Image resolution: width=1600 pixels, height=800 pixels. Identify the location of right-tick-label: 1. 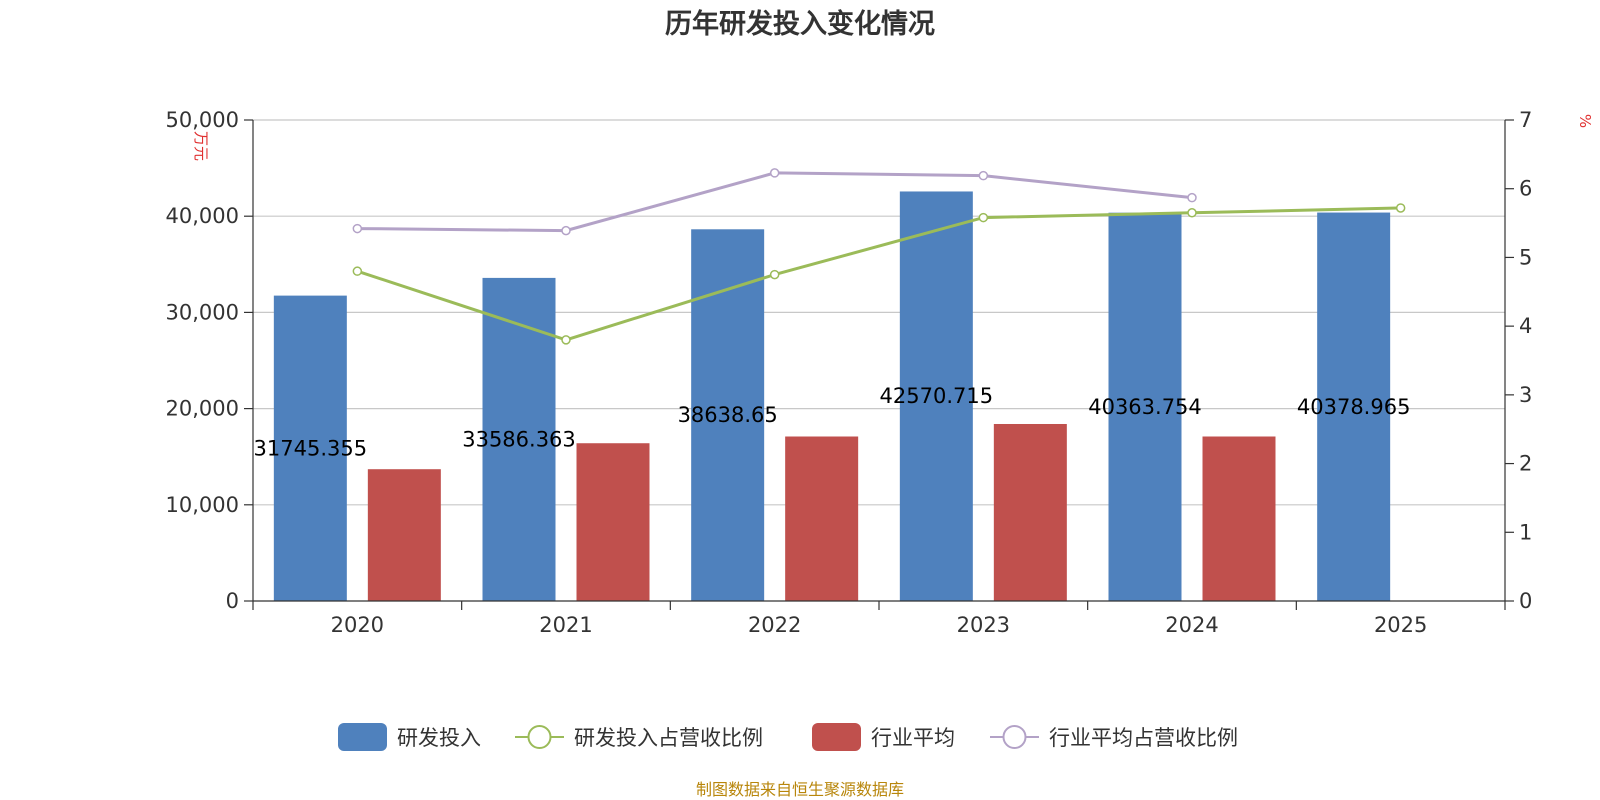
(1525, 532).